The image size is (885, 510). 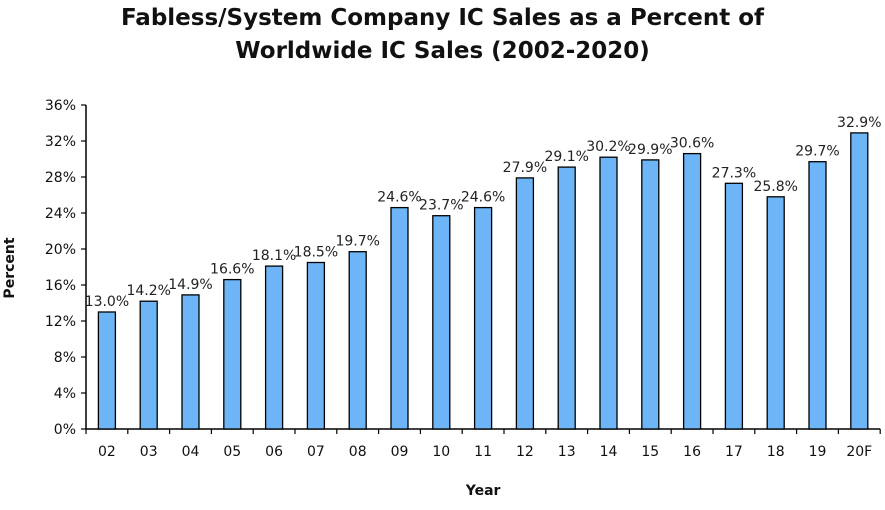 I want to click on x-tick-label: 17, so click(x=734, y=452).